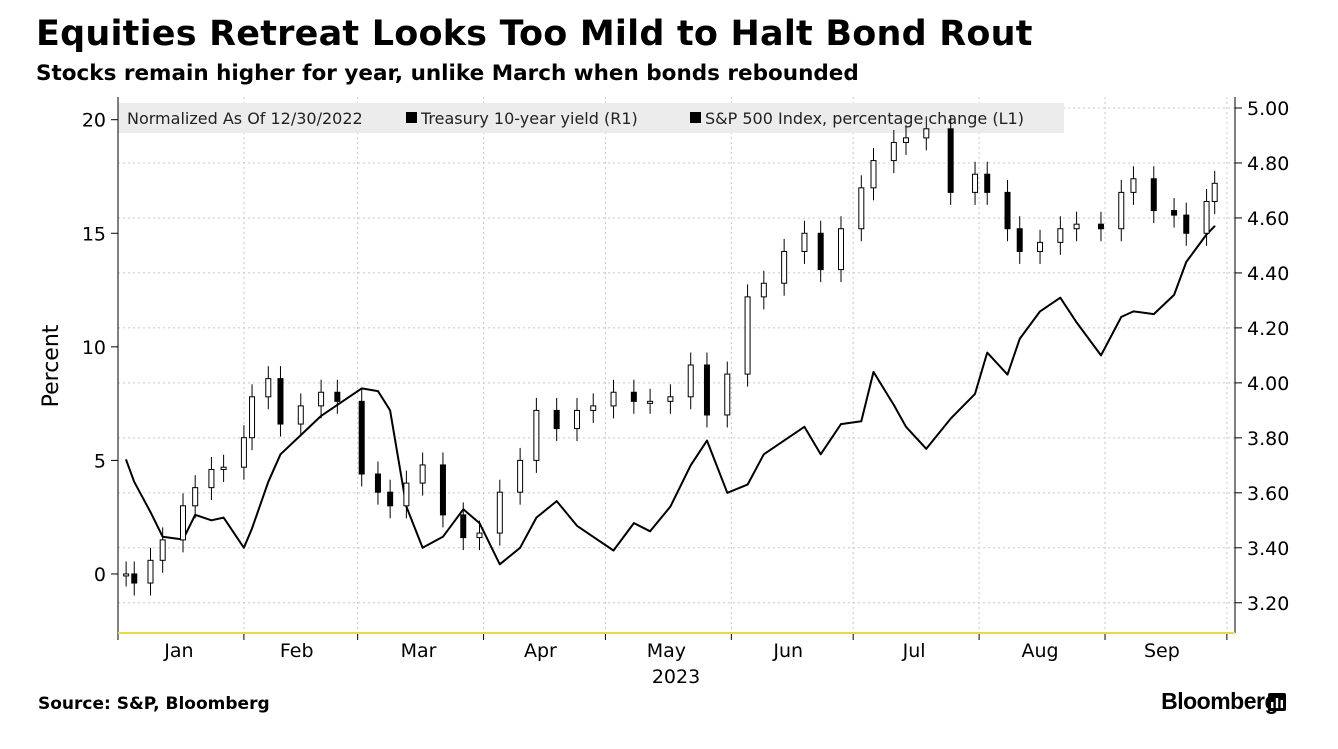  What do you see at coordinates (1268, 604) in the screenshot?
I see `y-axis-right-tick-label: 3.20` at bounding box center [1268, 604].